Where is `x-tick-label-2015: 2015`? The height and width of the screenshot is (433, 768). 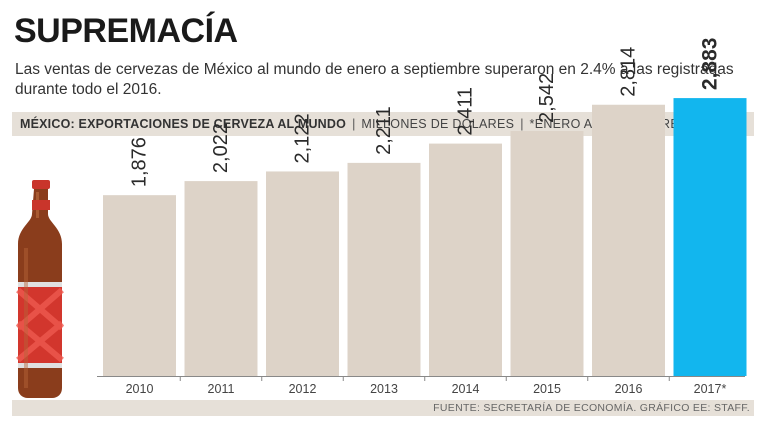 x-tick-label-2015: 2015 is located at coordinates (547, 389).